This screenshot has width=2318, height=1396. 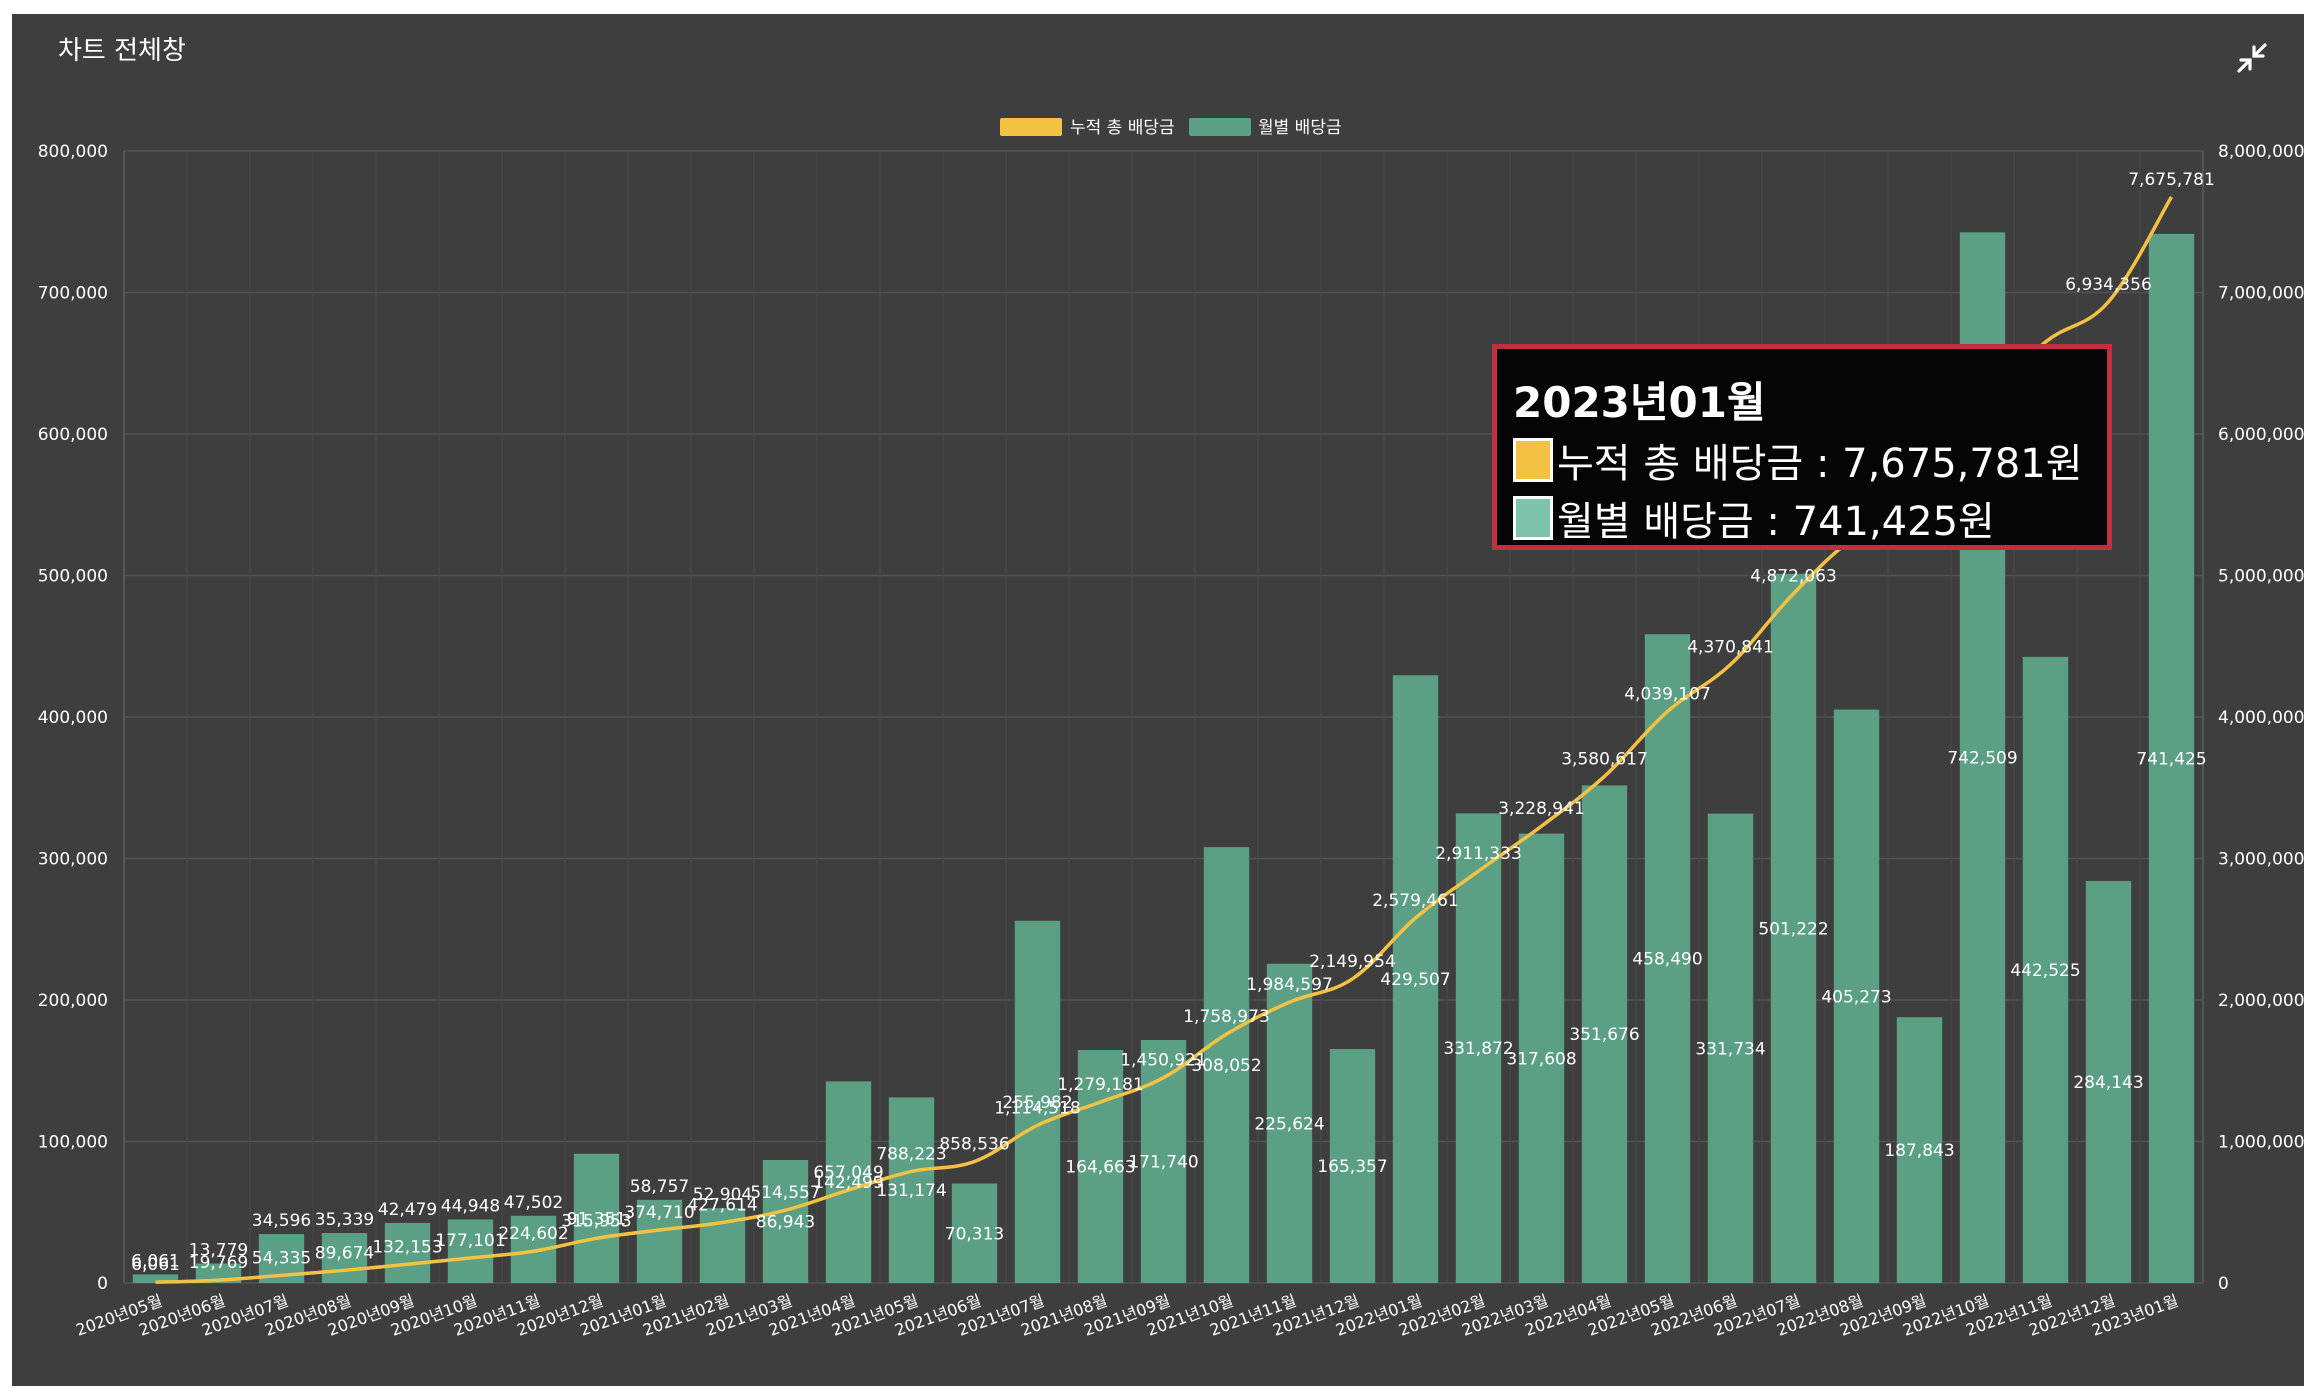 I want to click on y-left-tick-label: 0, so click(x=102, y=1284).